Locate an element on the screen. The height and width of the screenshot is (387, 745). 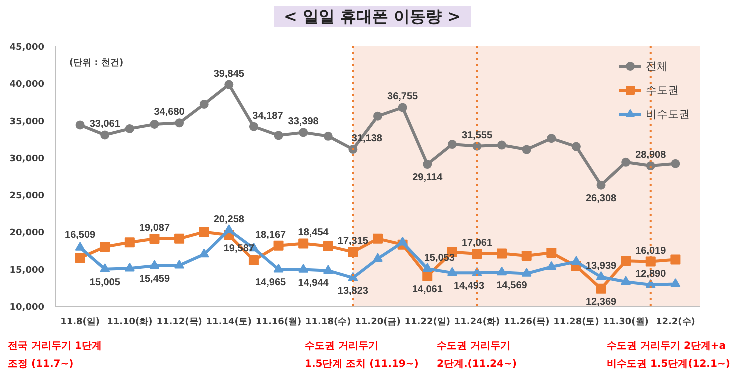
text: 수도권 거리두기 1.5단계 조치 (11.19~) is located at coordinates (362, 356).